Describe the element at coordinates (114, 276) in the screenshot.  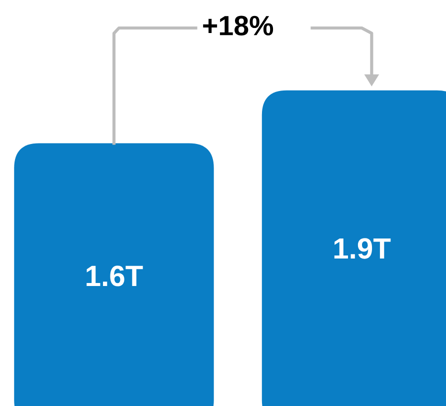
I see `data-label: 1.6T` at that location.